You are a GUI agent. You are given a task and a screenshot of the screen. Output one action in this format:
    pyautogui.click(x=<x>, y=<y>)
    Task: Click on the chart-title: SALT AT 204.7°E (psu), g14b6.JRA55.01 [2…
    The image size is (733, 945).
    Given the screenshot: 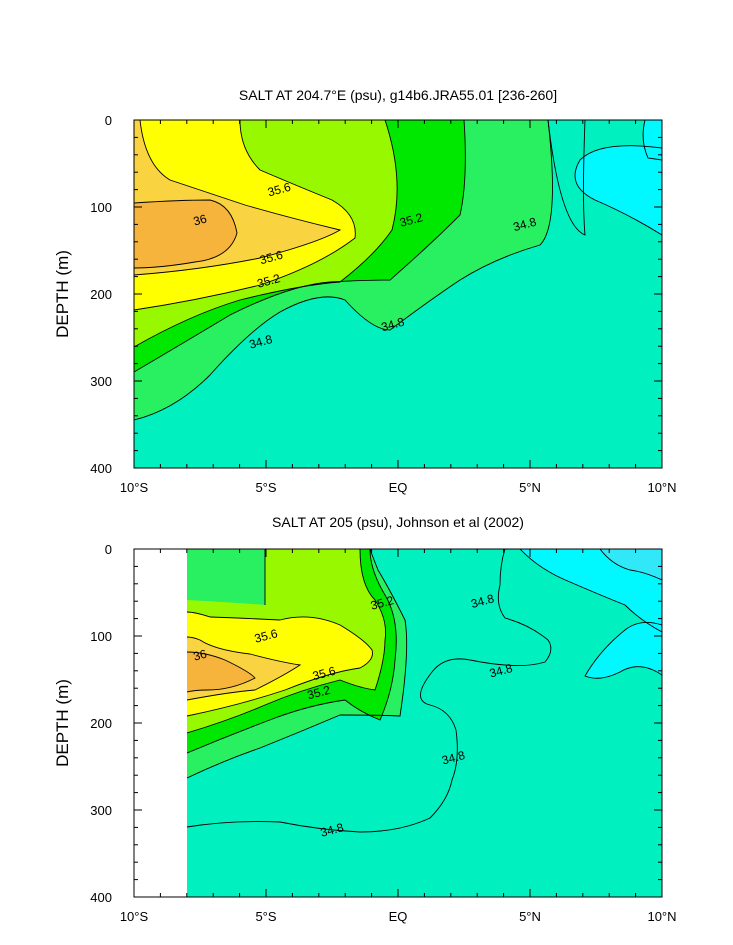 What is the action you would take?
    pyautogui.click(x=398, y=95)
    